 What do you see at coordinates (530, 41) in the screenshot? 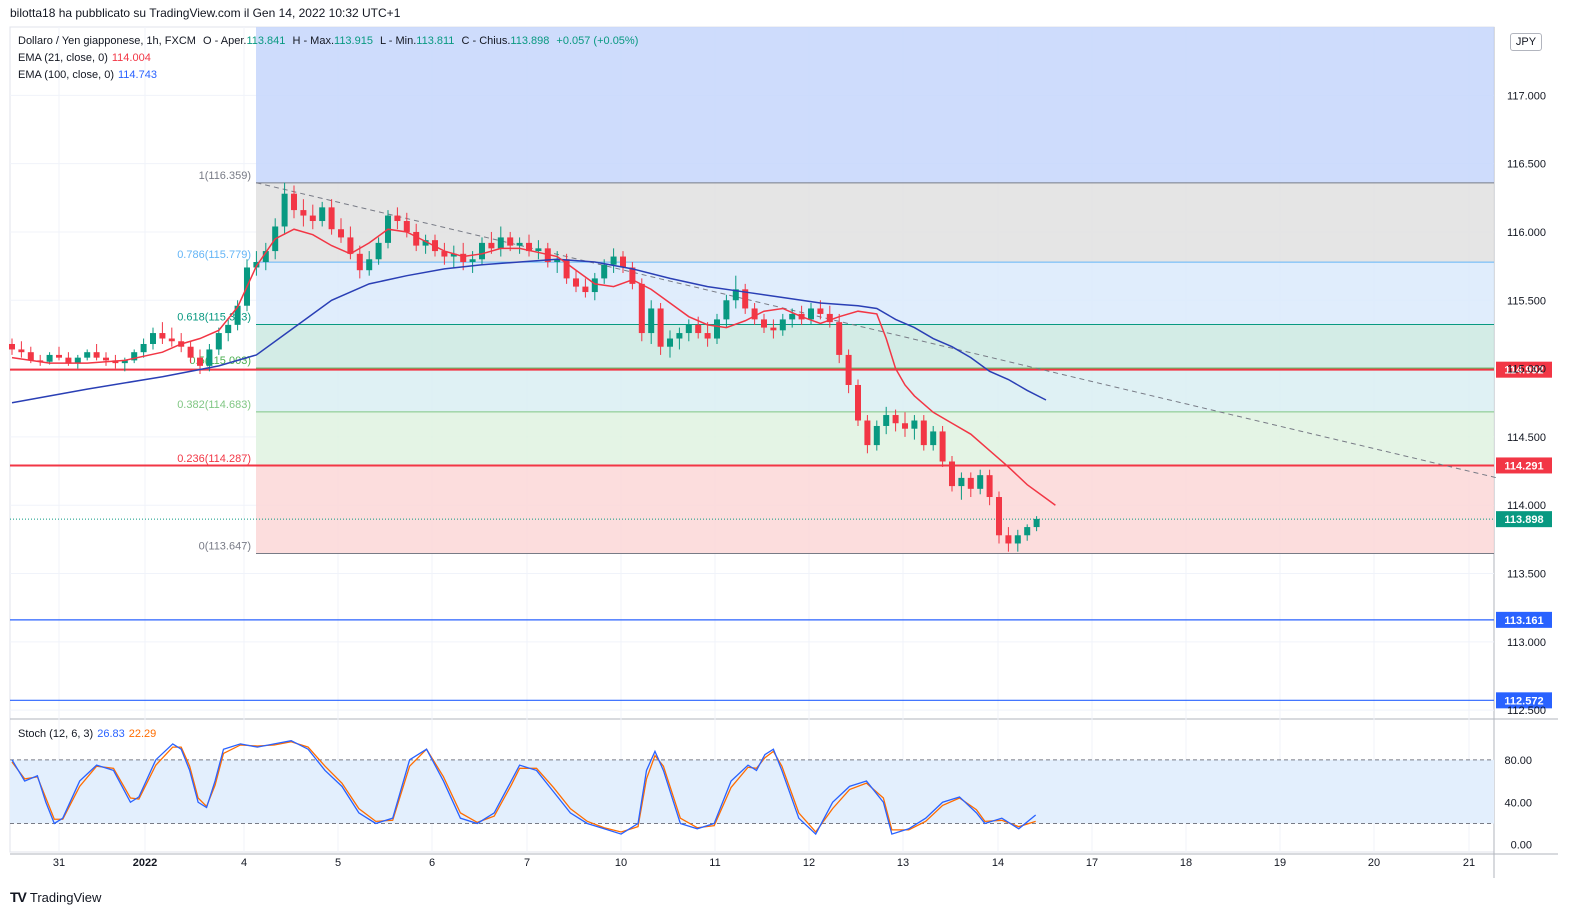
I see `close-value: 113.898` at bounding box center [530, 41].